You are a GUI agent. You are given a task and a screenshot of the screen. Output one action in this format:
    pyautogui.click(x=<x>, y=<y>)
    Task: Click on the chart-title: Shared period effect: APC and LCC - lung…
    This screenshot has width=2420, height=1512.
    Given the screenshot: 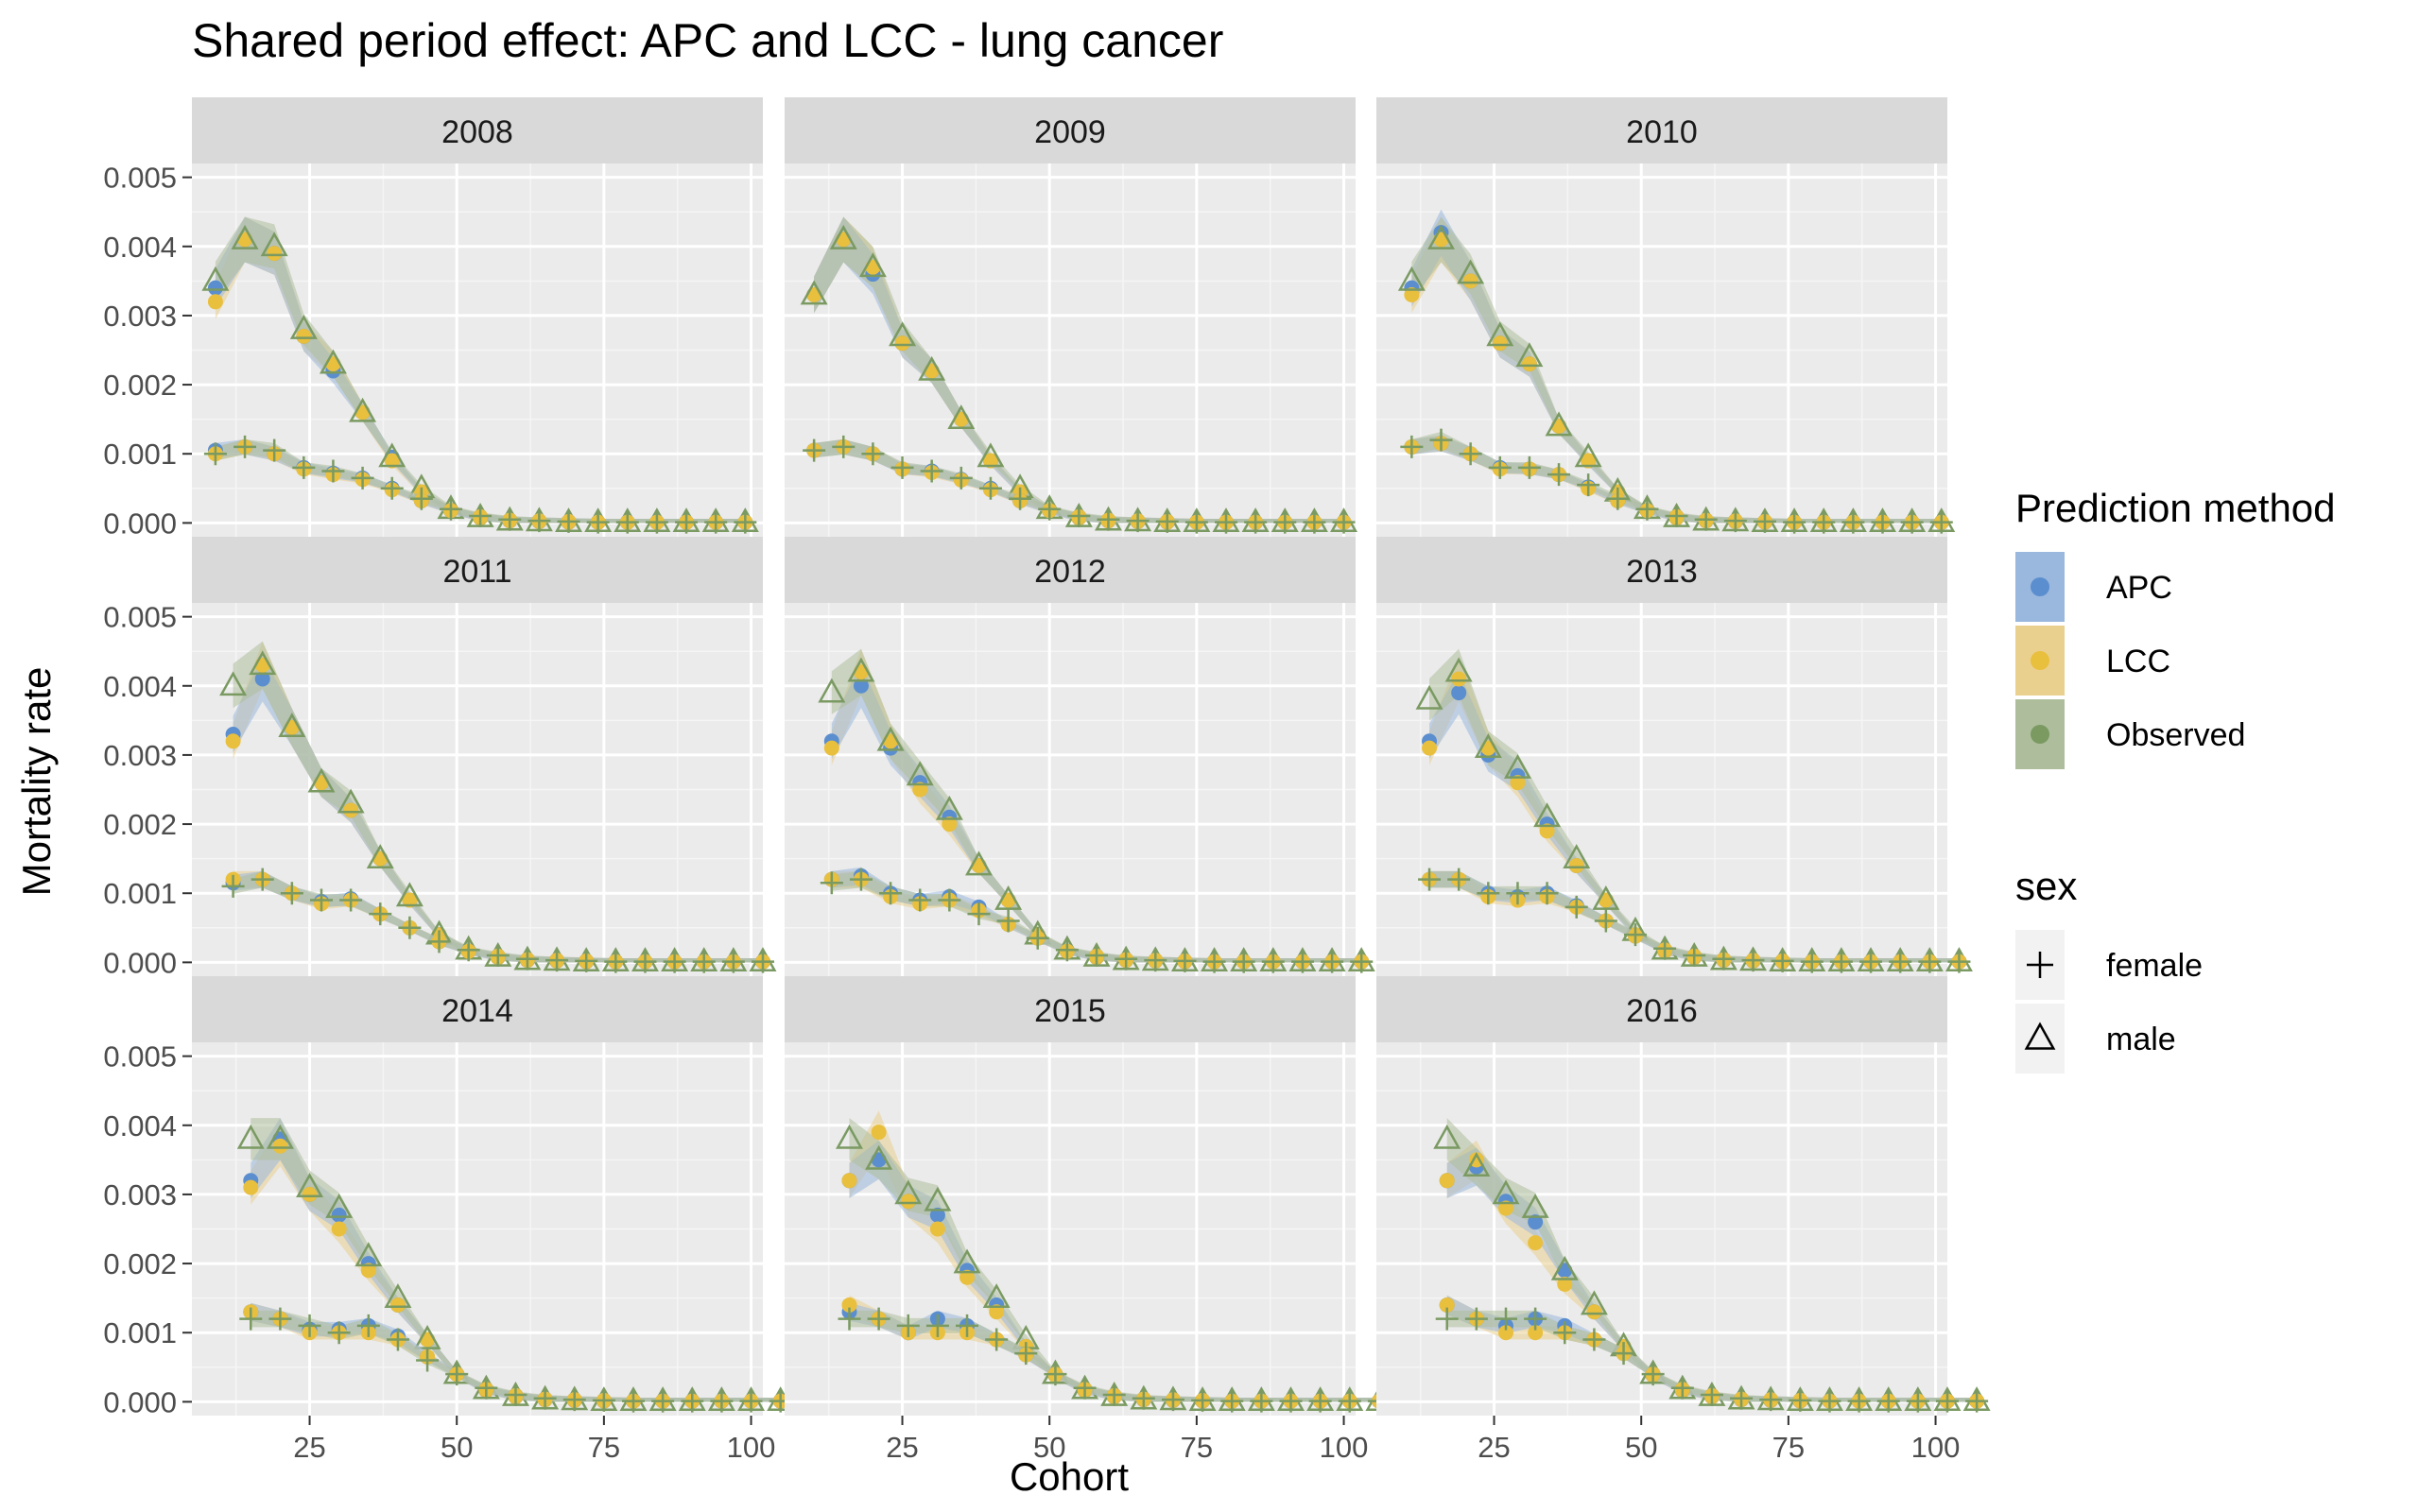 What is the action you would take?
    pyautogui.click(x=707, y=40)
    